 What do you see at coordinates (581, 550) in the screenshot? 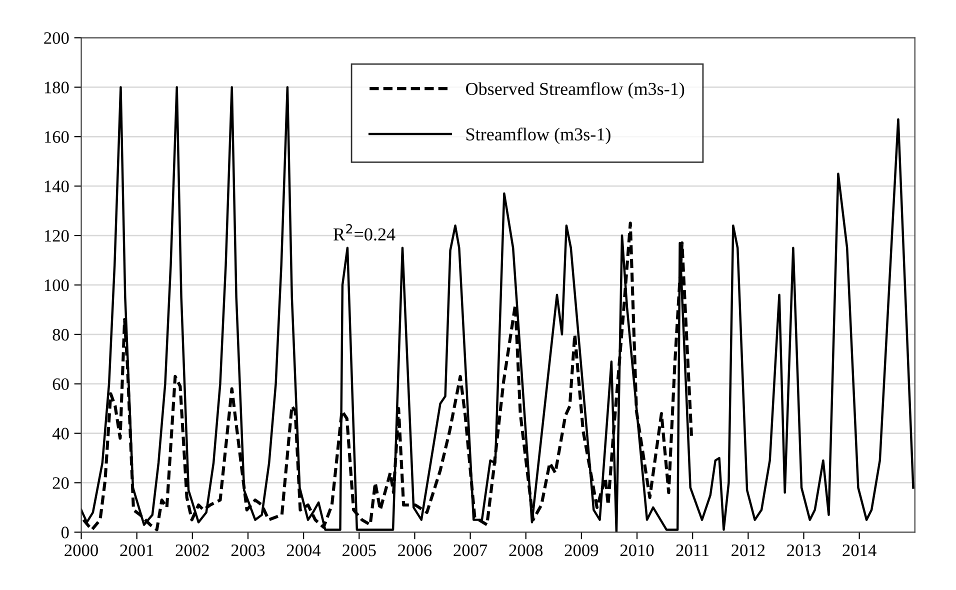
I see `x-tick-label: 2009` at bounding box center [581, 550].